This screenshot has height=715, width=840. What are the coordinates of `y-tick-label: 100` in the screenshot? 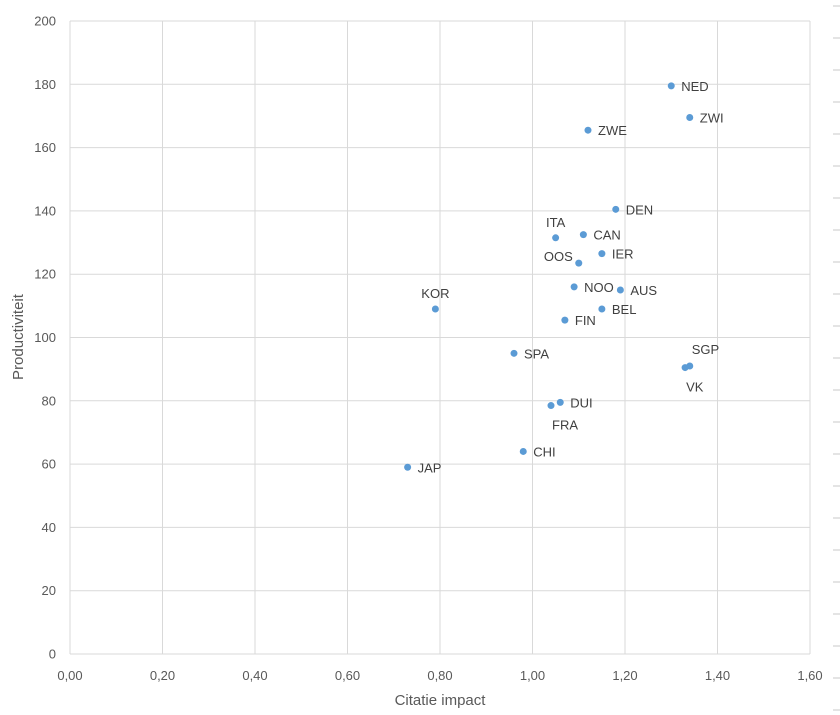 It's located at (45, 337).